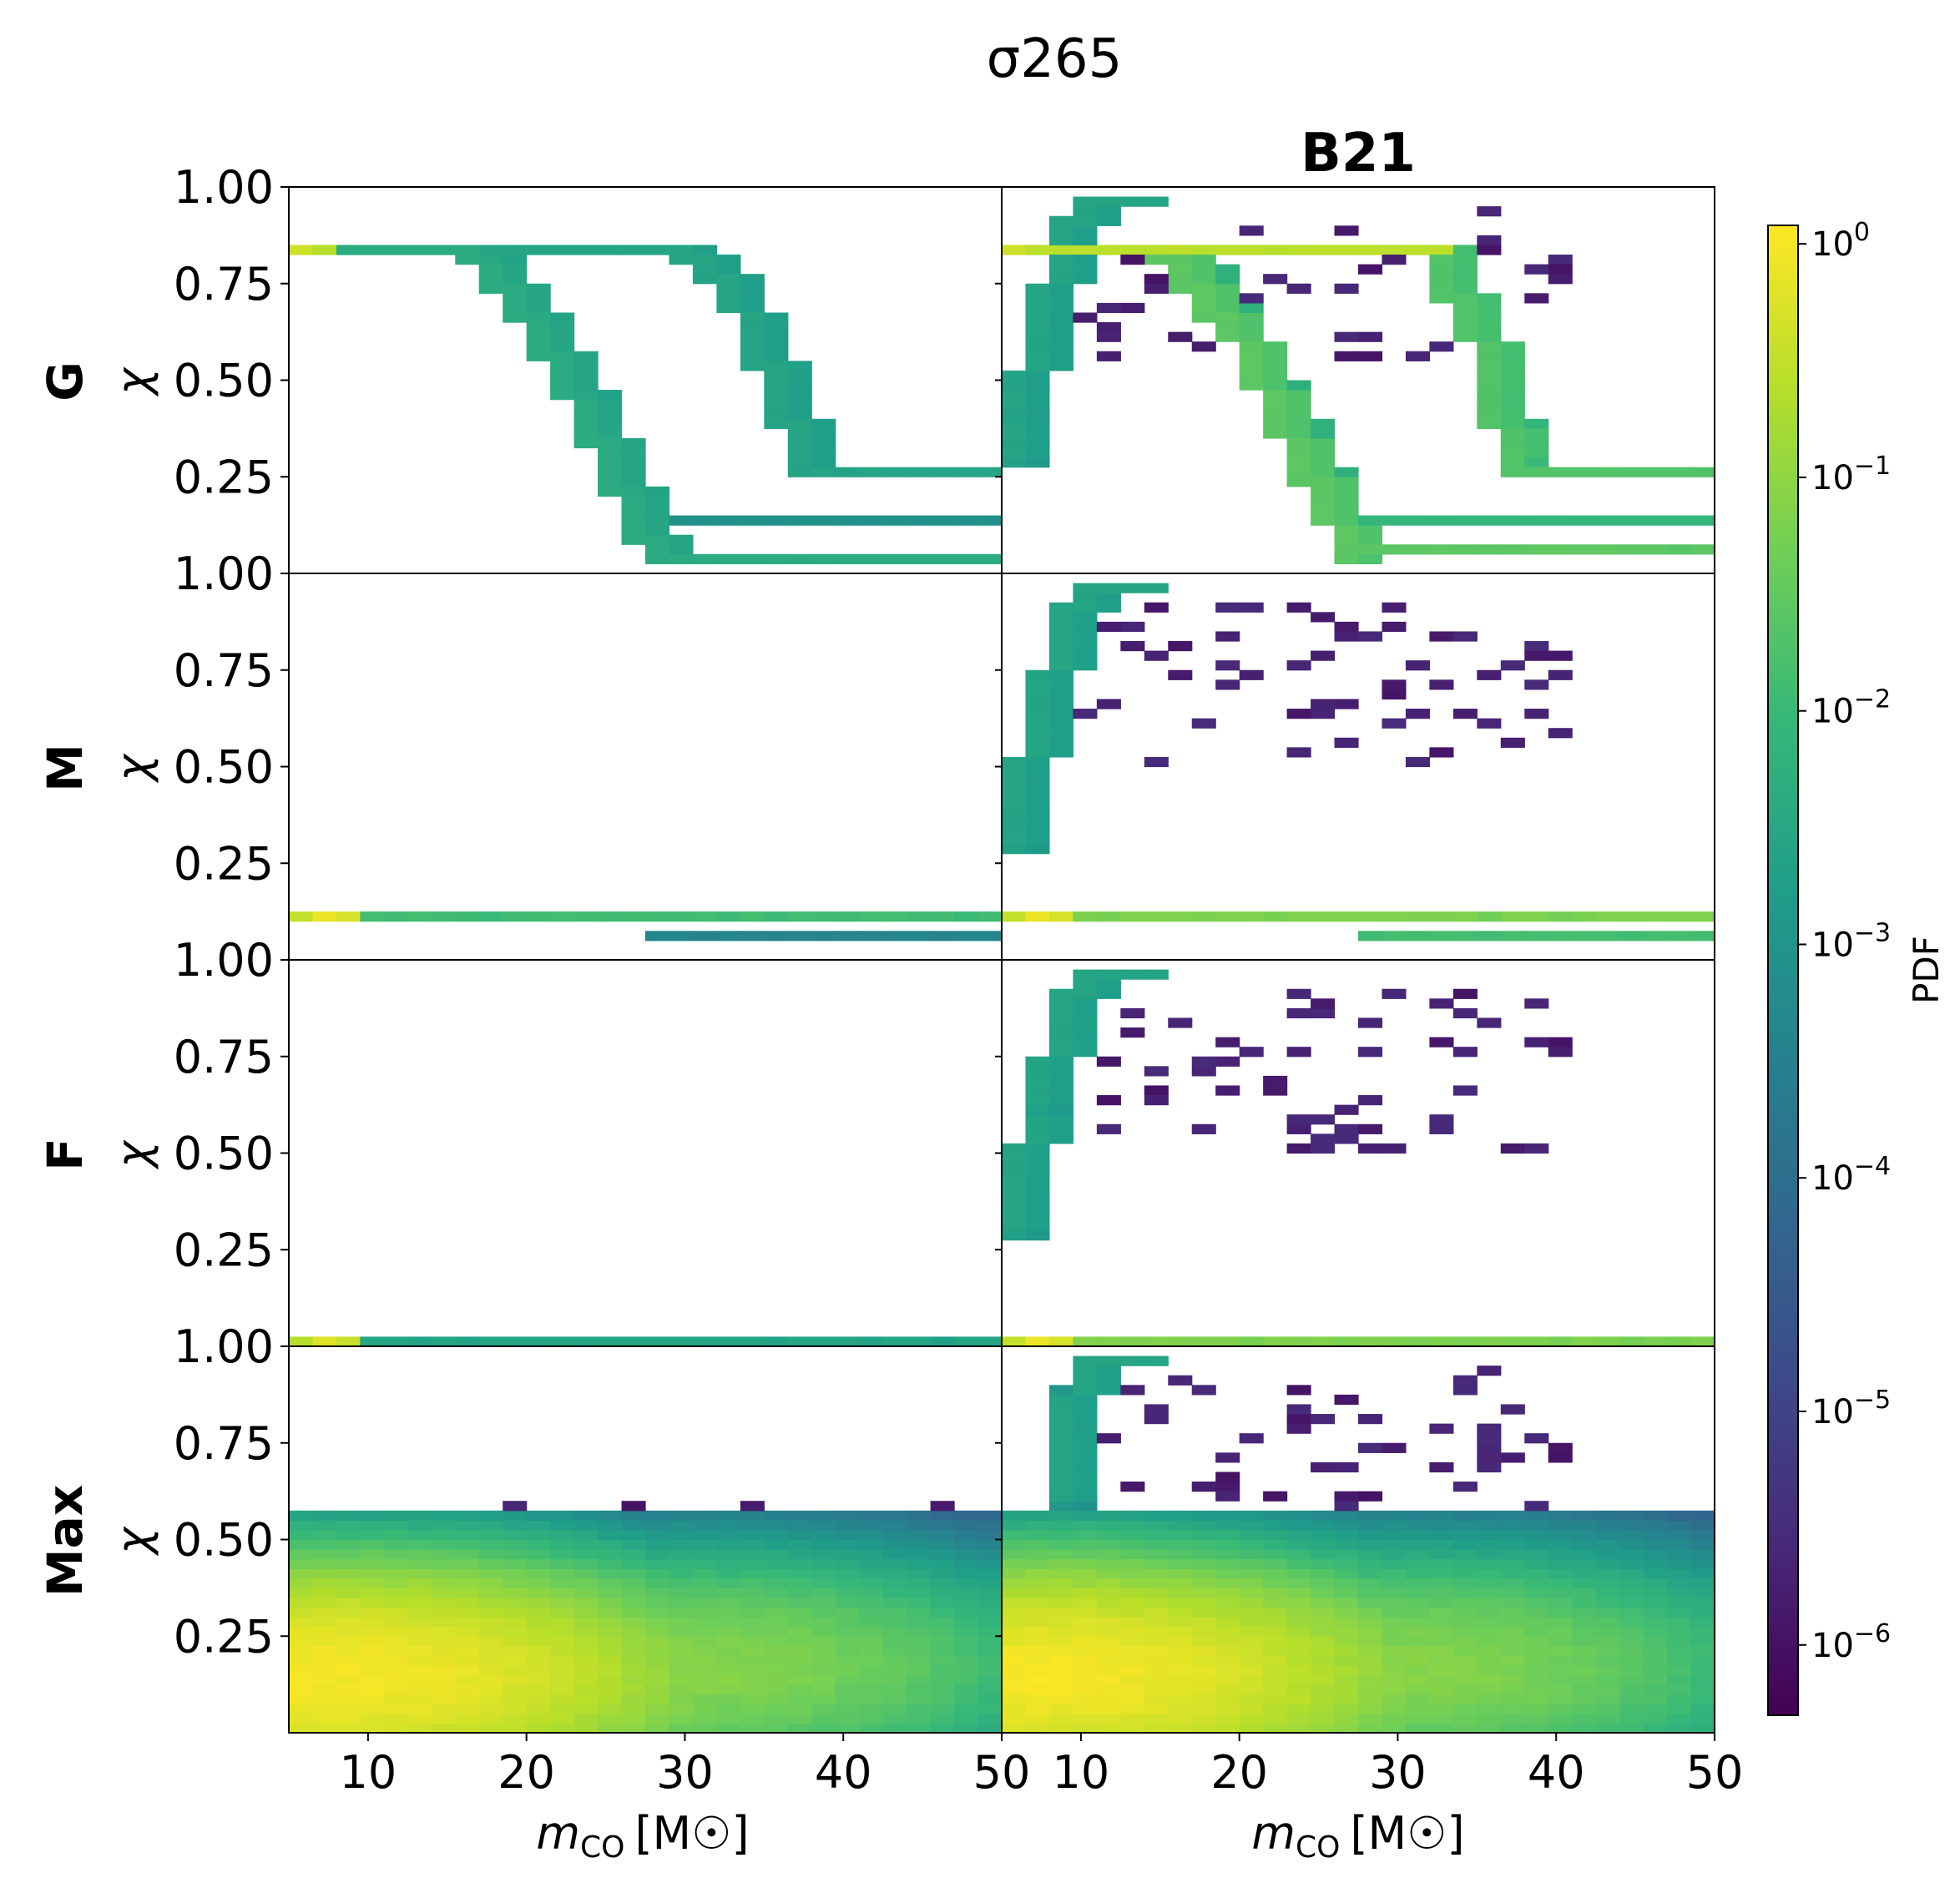 The image size is (1960, 1883). What do you see at coordinates (645, 767) in the screenshot?
I see `panel-frame` at bounding box center [645, 767].